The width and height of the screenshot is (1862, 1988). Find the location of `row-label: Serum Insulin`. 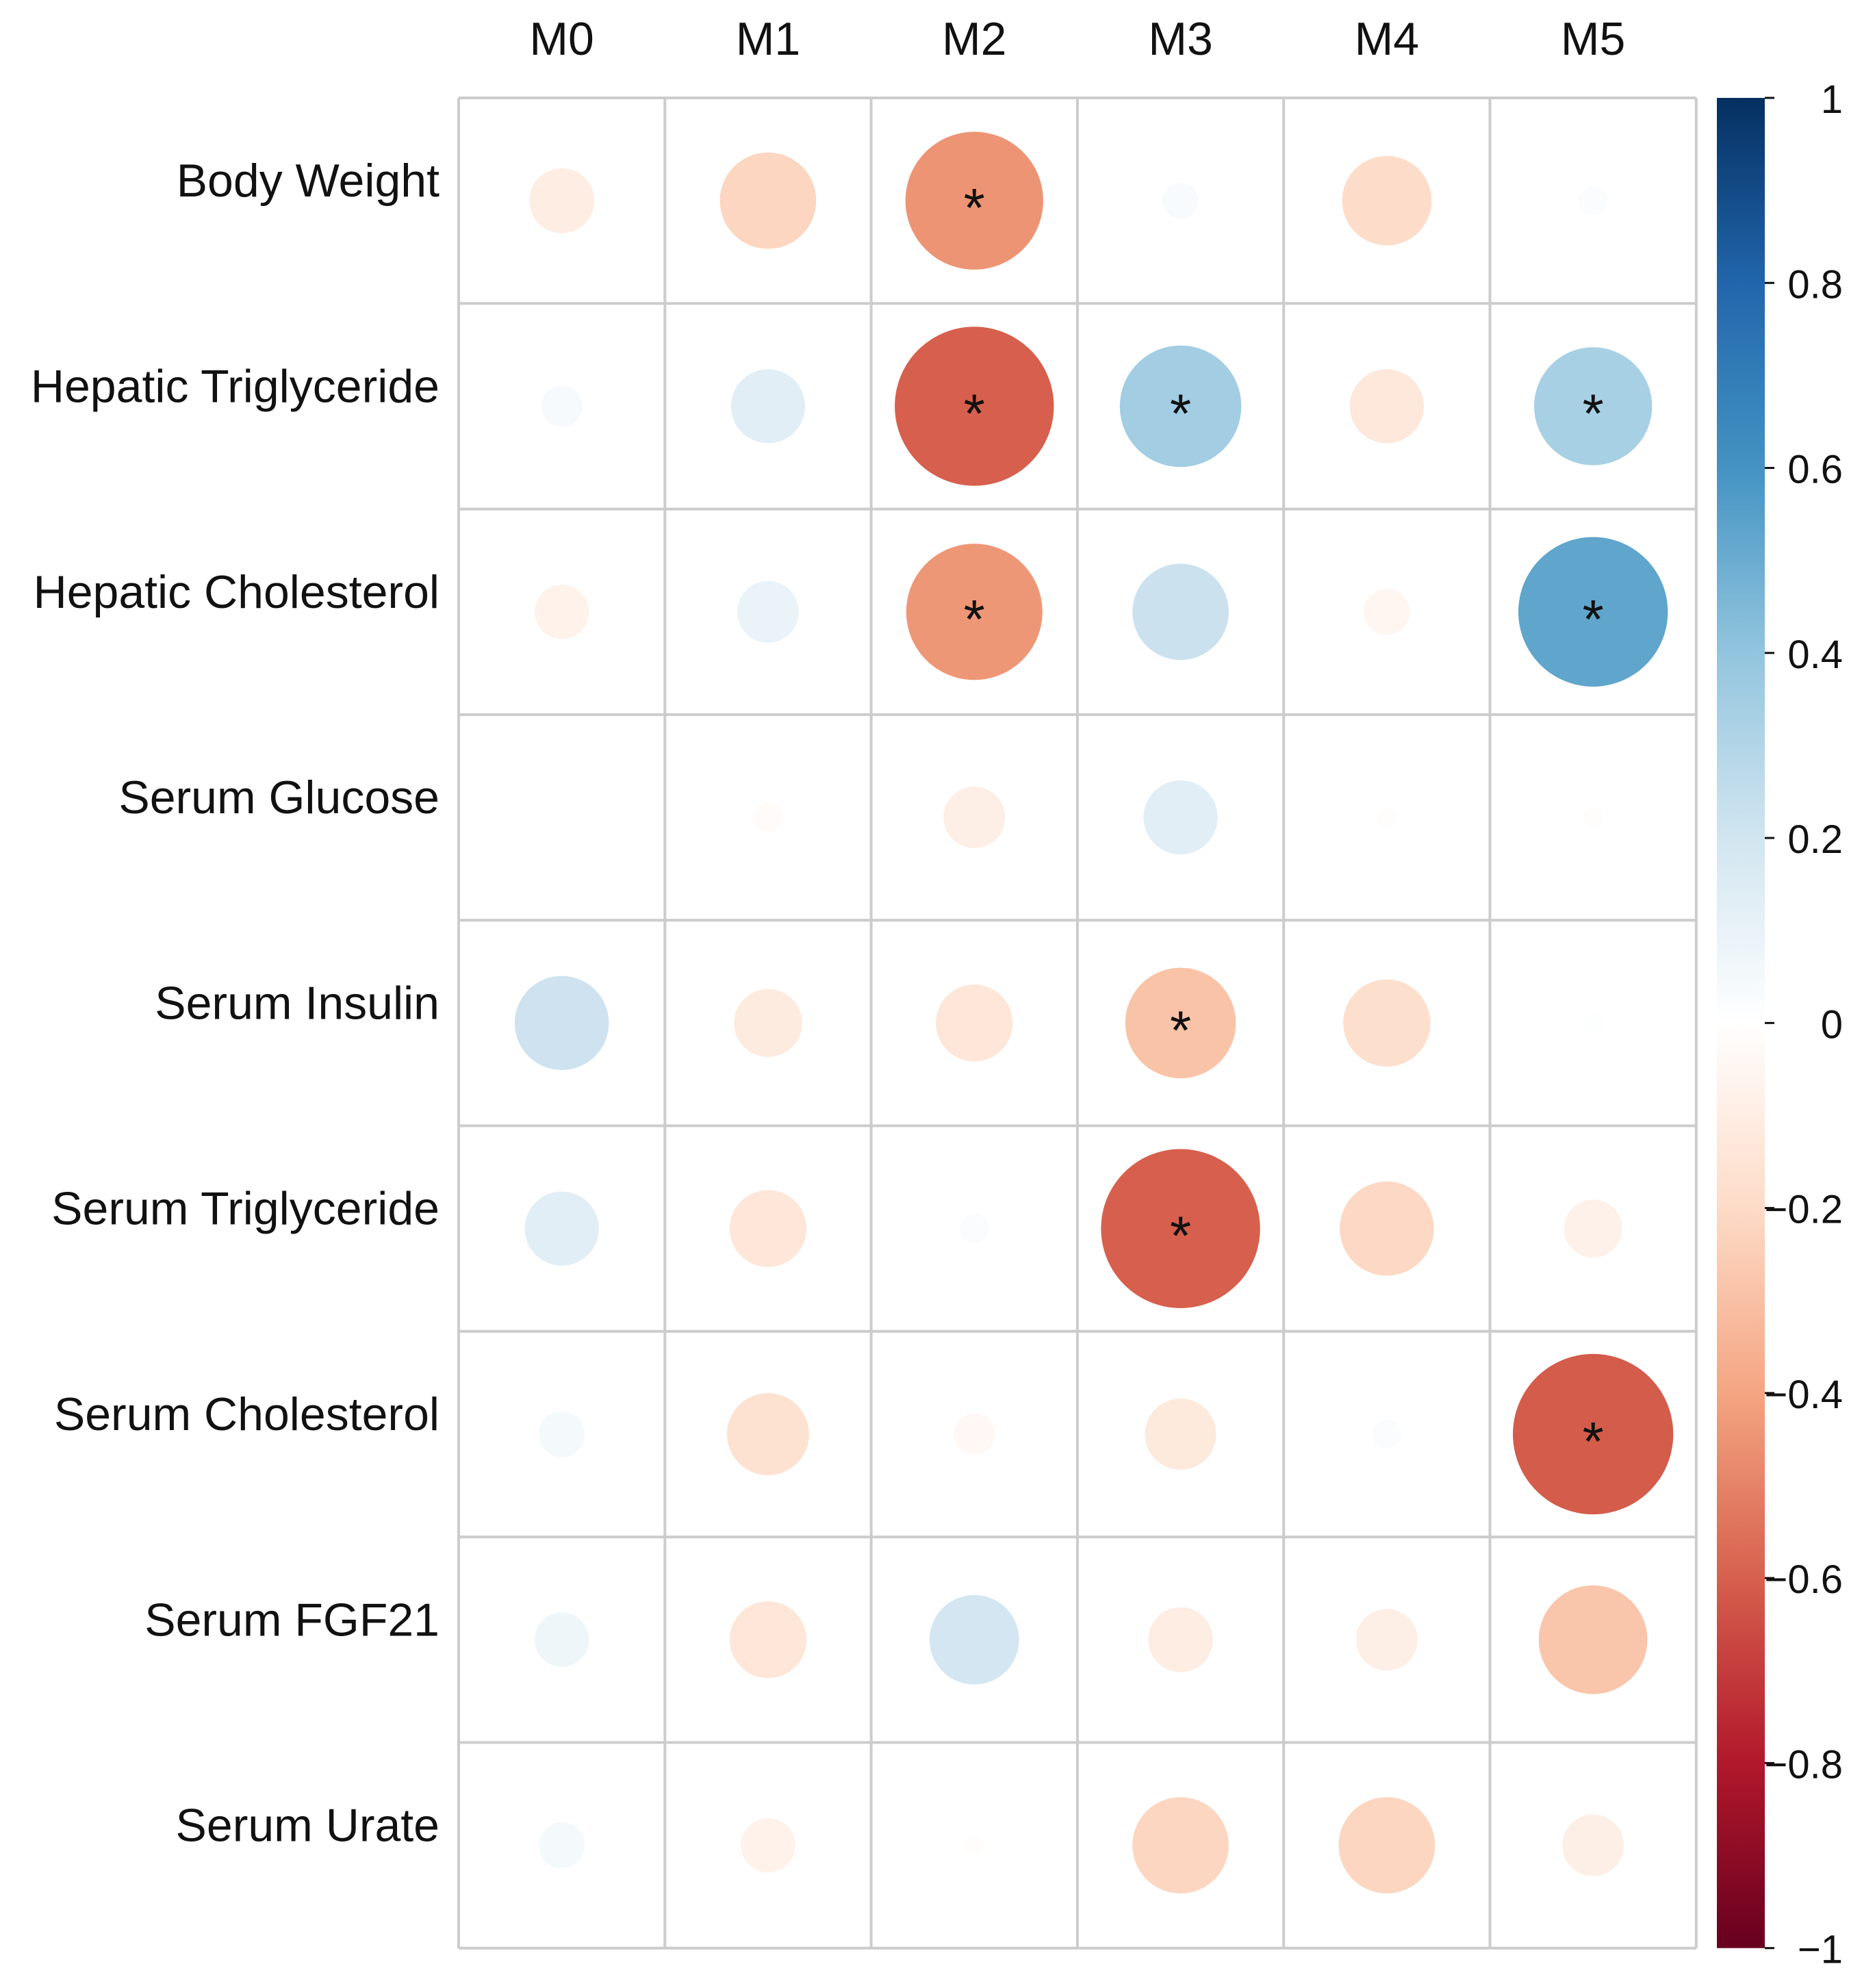

row-label: Serum Insulin is located at coordinates (297, 1003).